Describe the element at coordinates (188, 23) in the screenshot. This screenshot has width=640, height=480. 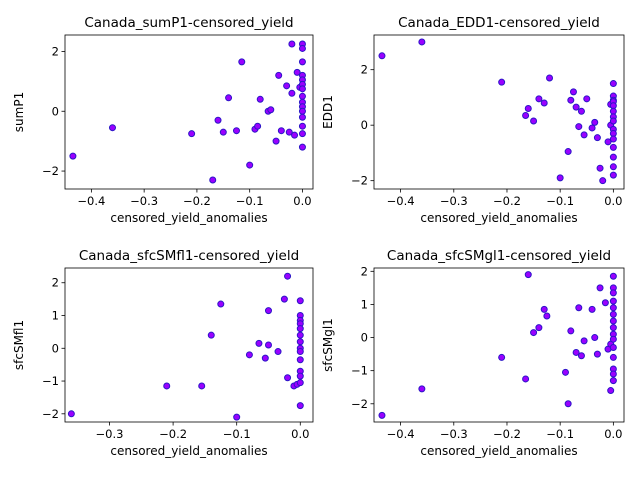
I see `chart-title: Canada_sumP1-censored_yield` at that location.